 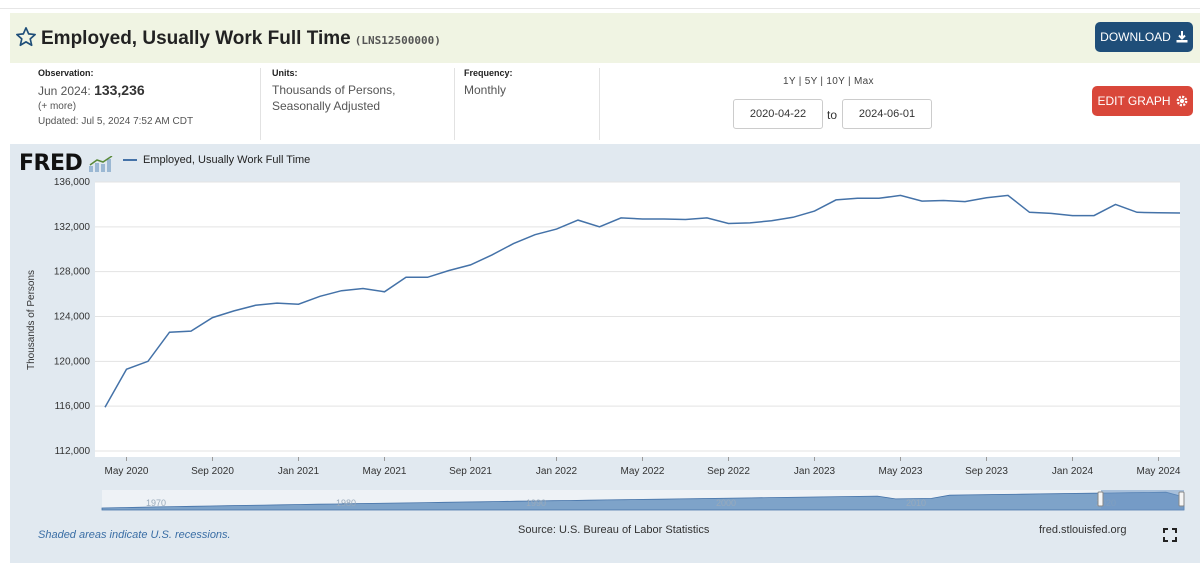 What do you see at coordinates (778, 114) in the screenshot?
I see `start-date-input: 2020-04-22` at bounding box center [778, 114].